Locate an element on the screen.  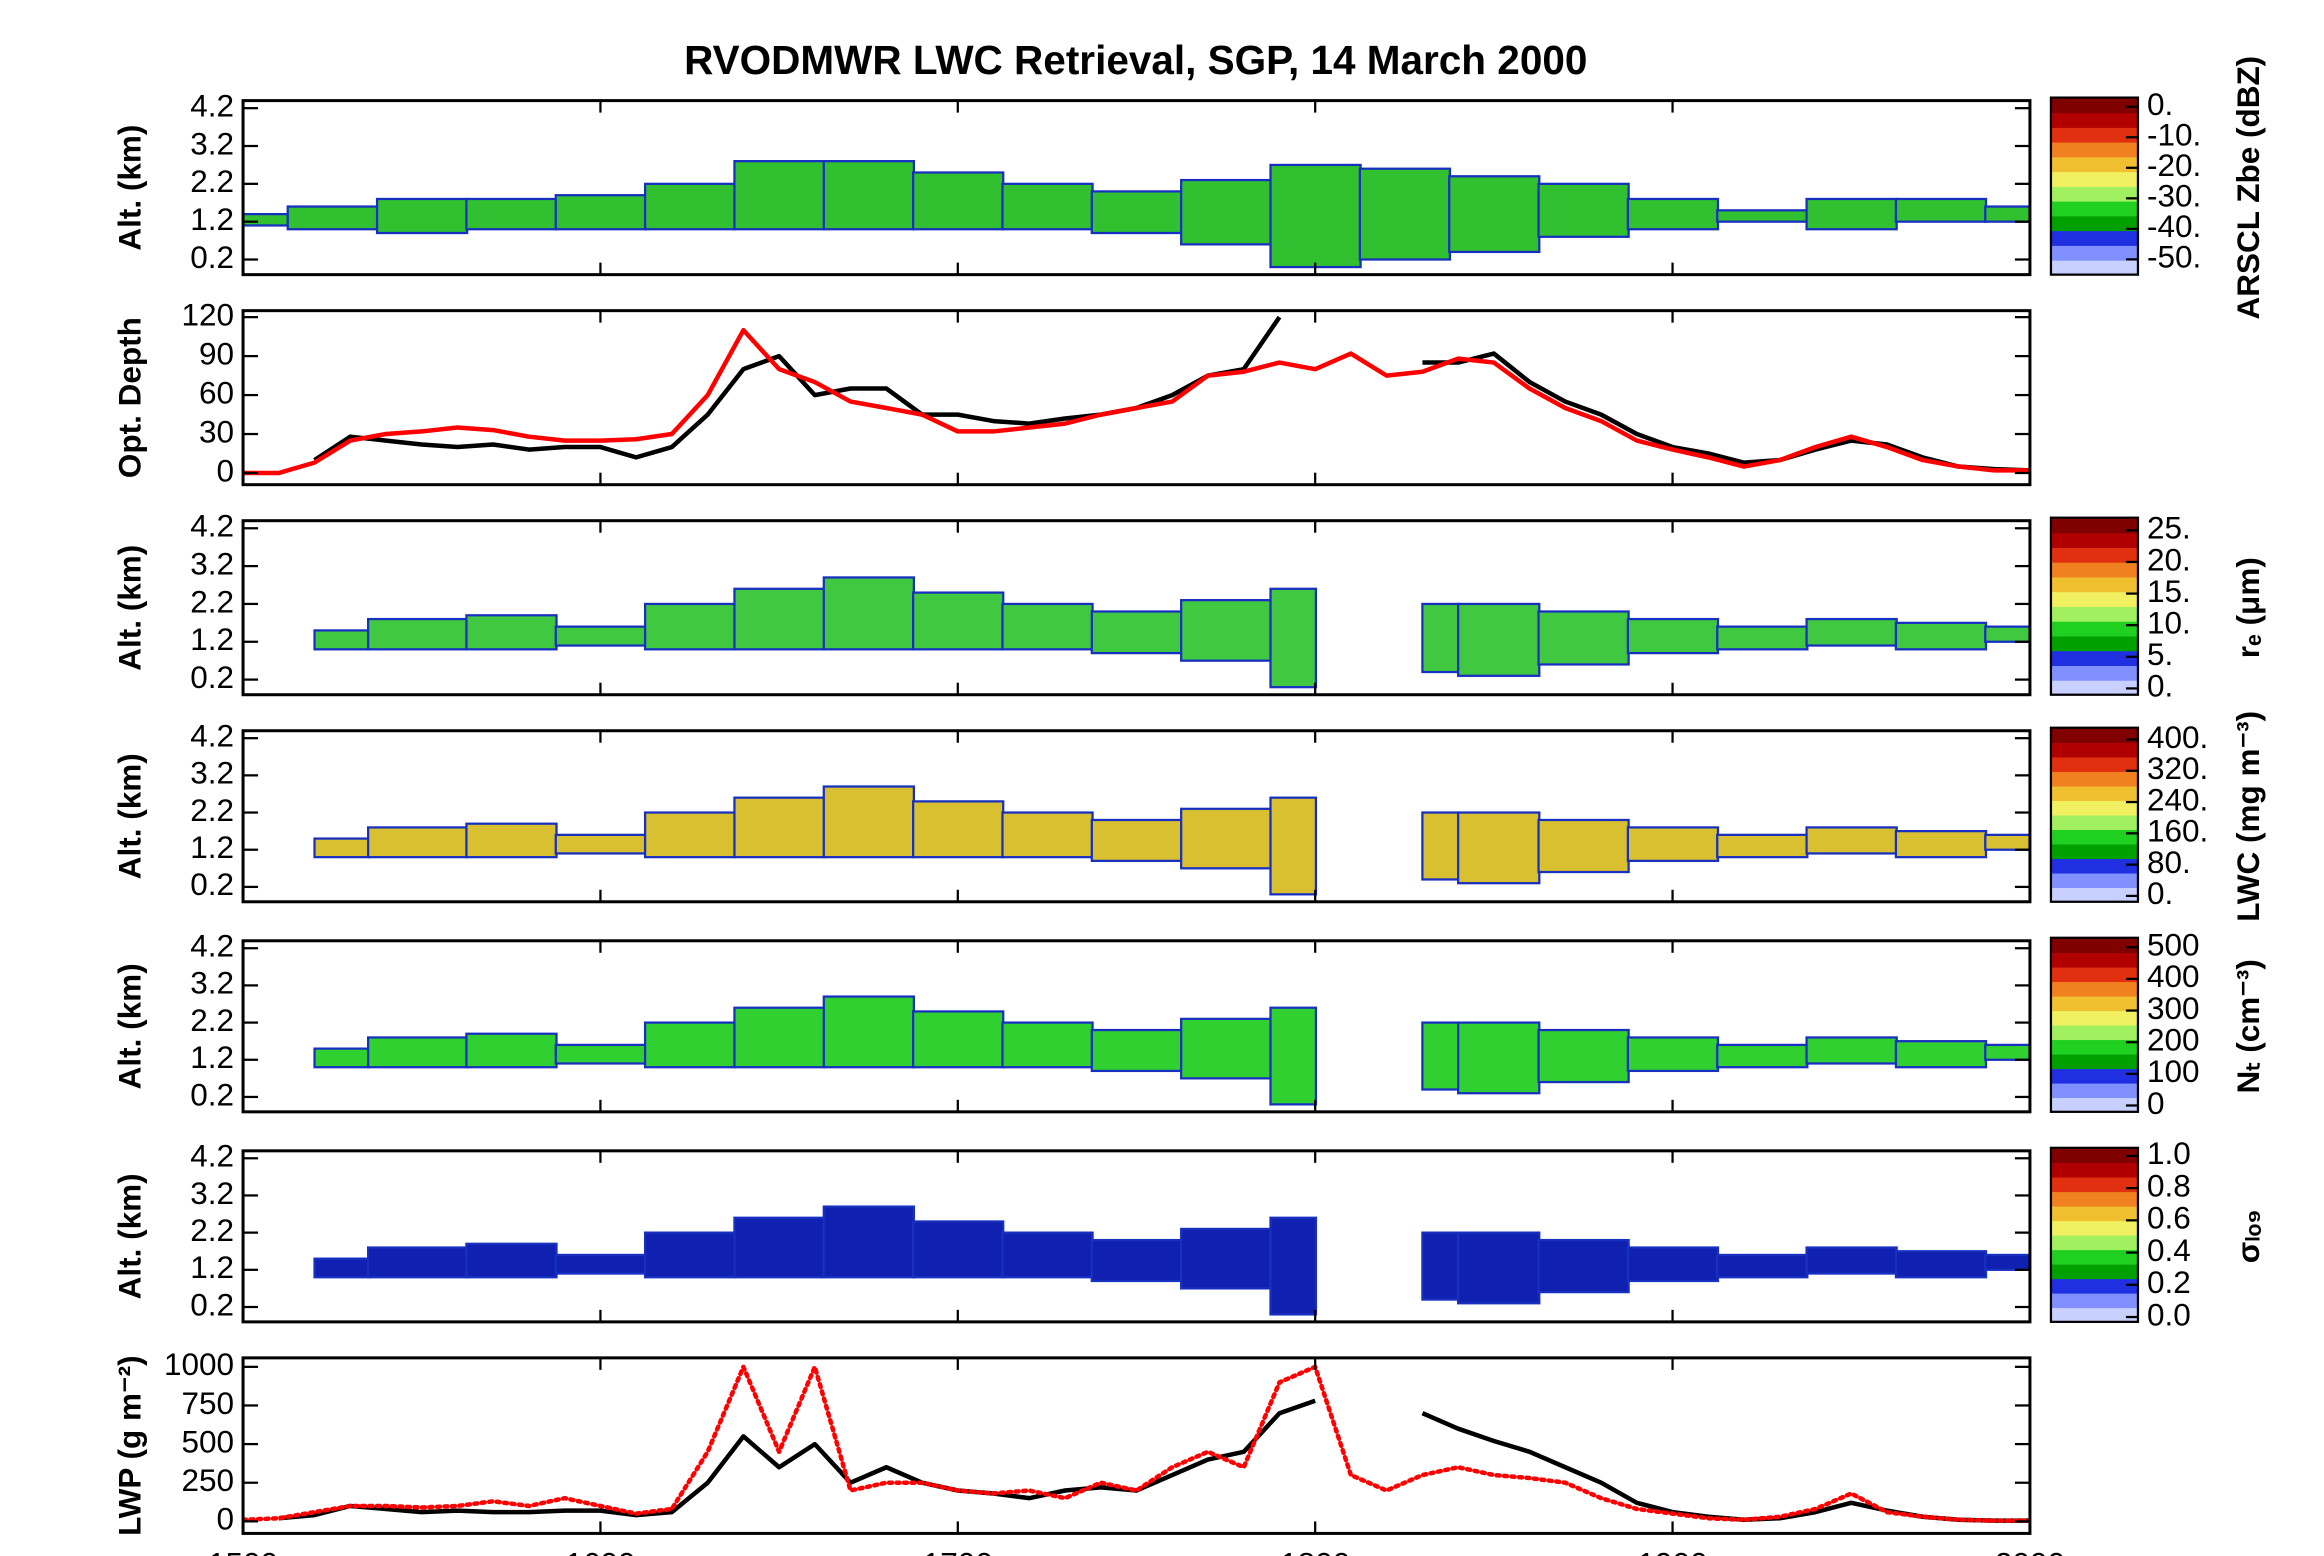
y-axis-label: Opt. Depth is located at coordinates (129, 397).